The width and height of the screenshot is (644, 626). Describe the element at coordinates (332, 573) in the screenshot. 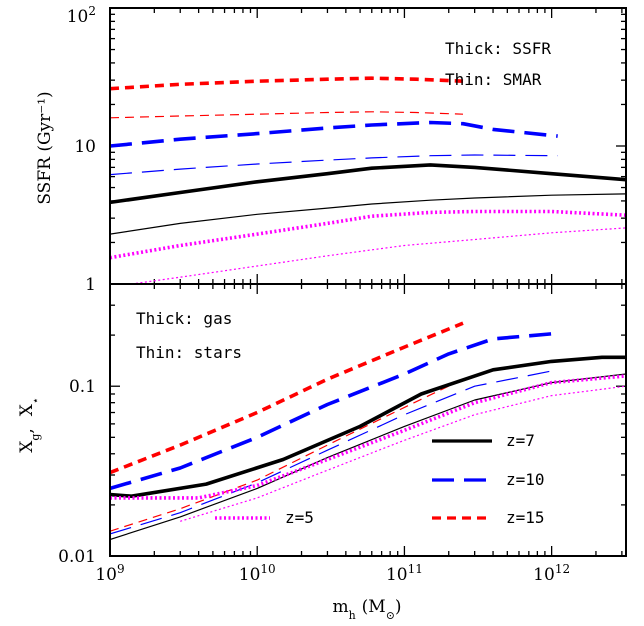

I see `x-tick-labels: 109 1010 1011 1012` at that location.